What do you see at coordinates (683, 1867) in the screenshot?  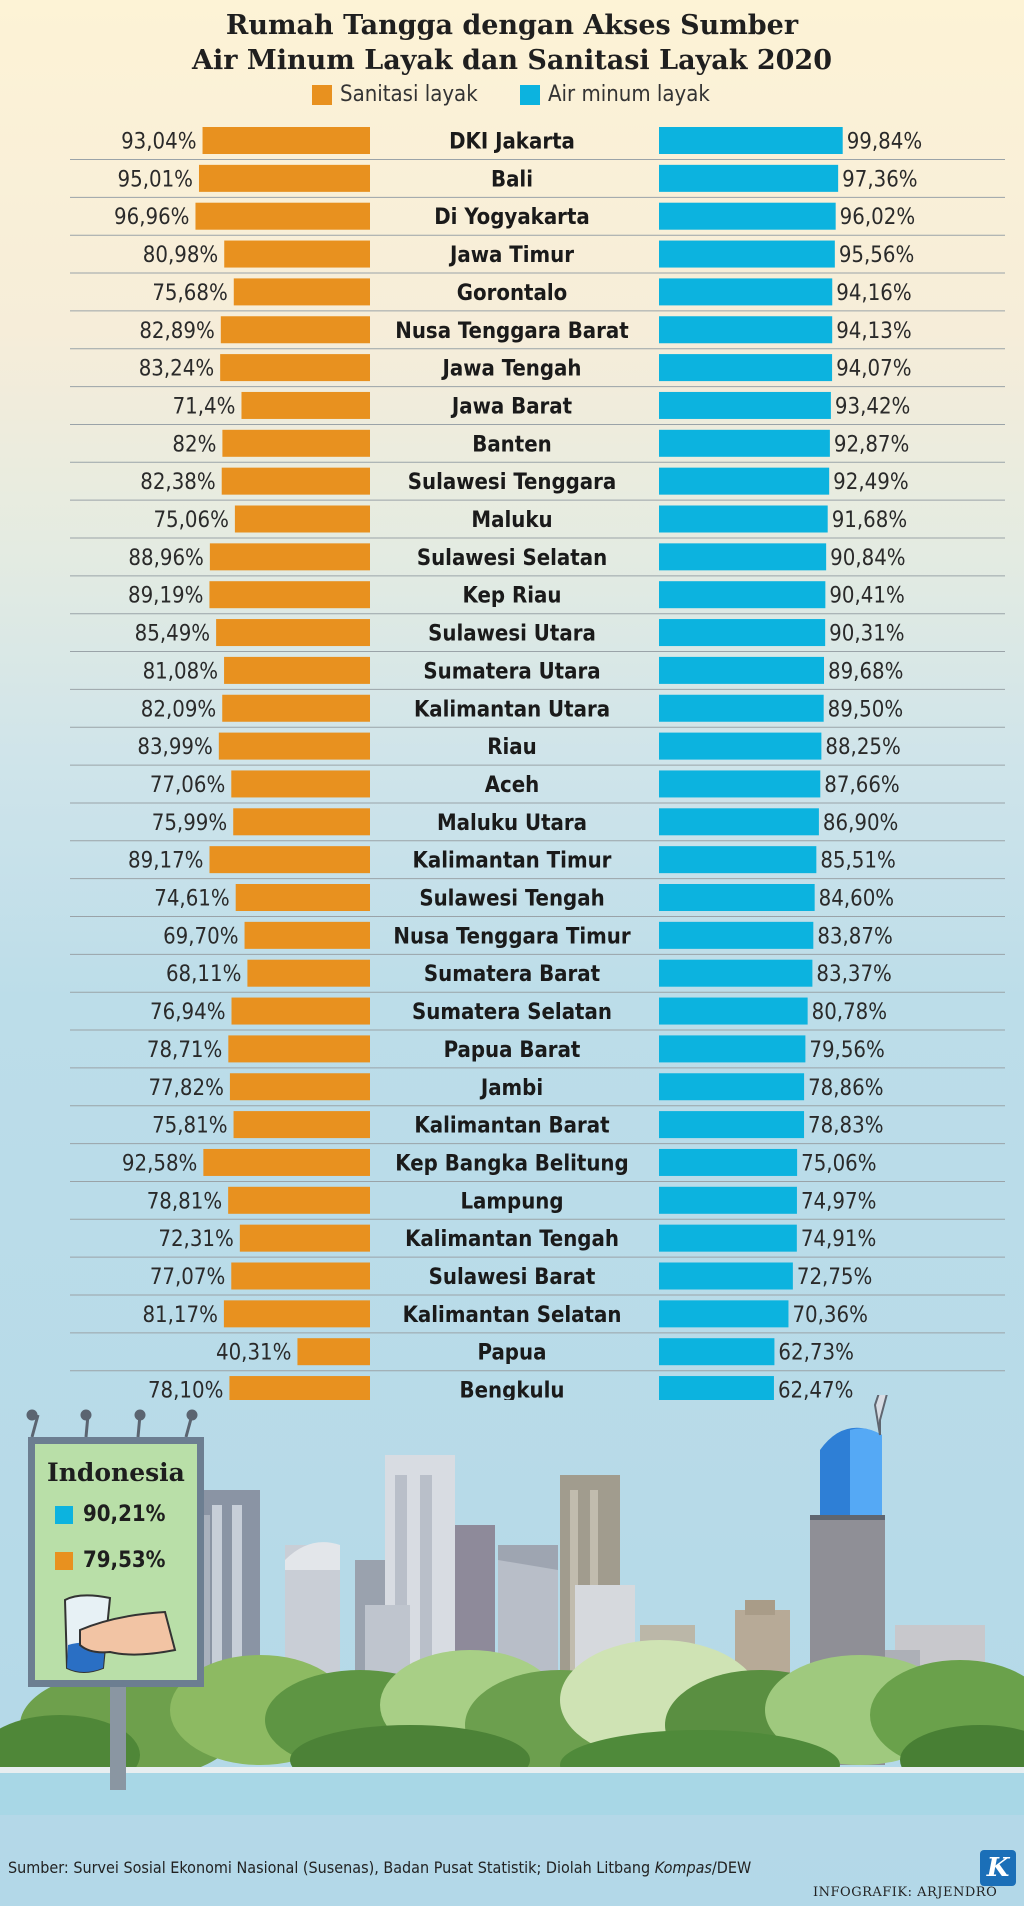 I see `source-italic: Kompas` at bounding box center [683, 1867].